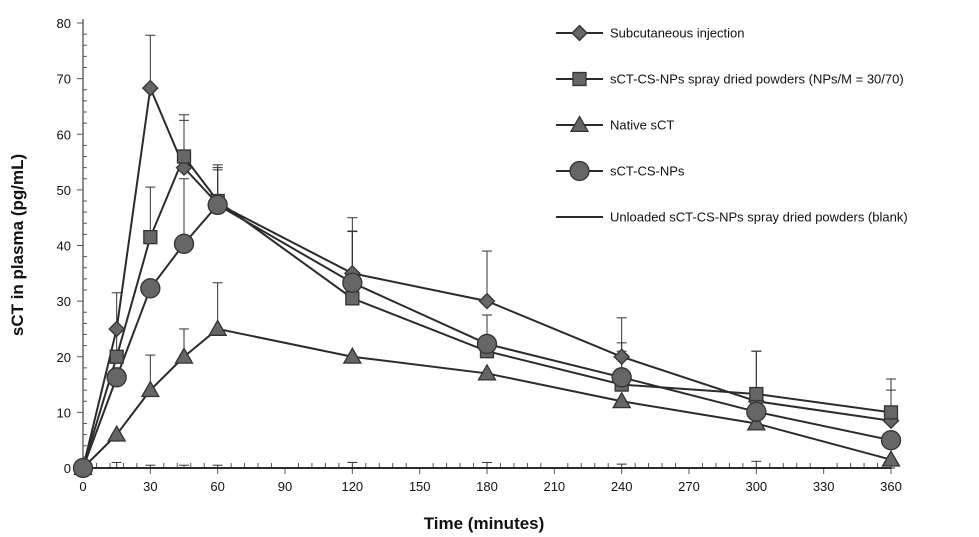 The image size is (979, 537). I want to click on x-tick-label: 60, so click(217, 486).